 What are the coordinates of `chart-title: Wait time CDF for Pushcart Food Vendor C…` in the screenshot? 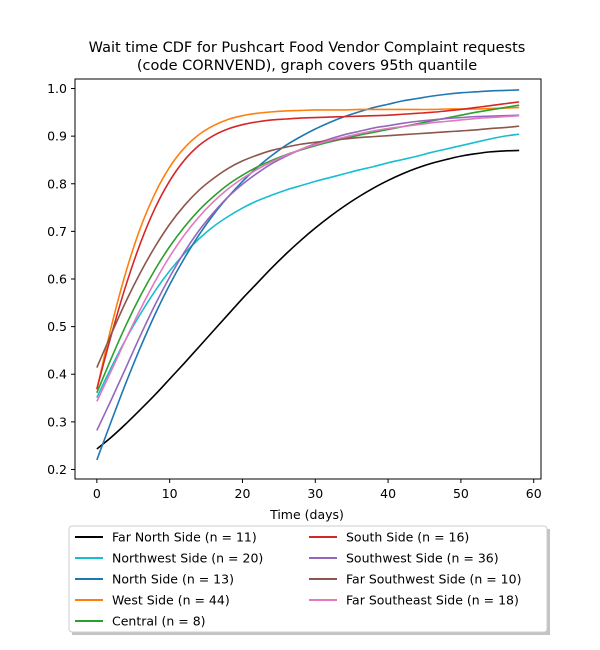 It's located at (307, 48).